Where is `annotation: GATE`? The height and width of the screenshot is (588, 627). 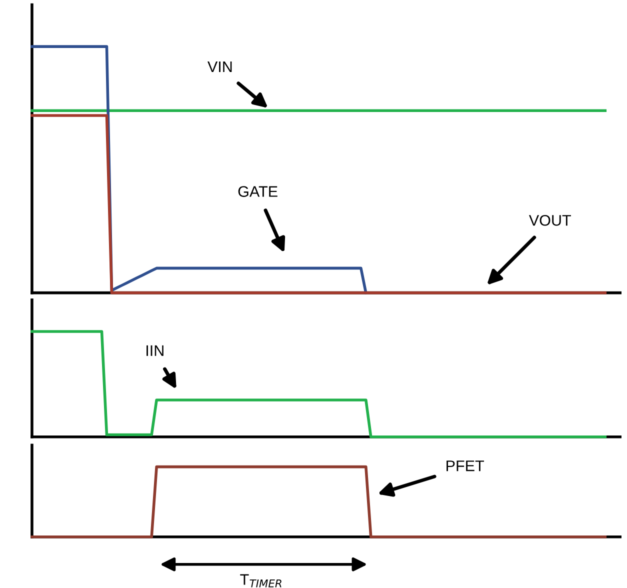
annotation: GATE is located at coordinates (258, 191).